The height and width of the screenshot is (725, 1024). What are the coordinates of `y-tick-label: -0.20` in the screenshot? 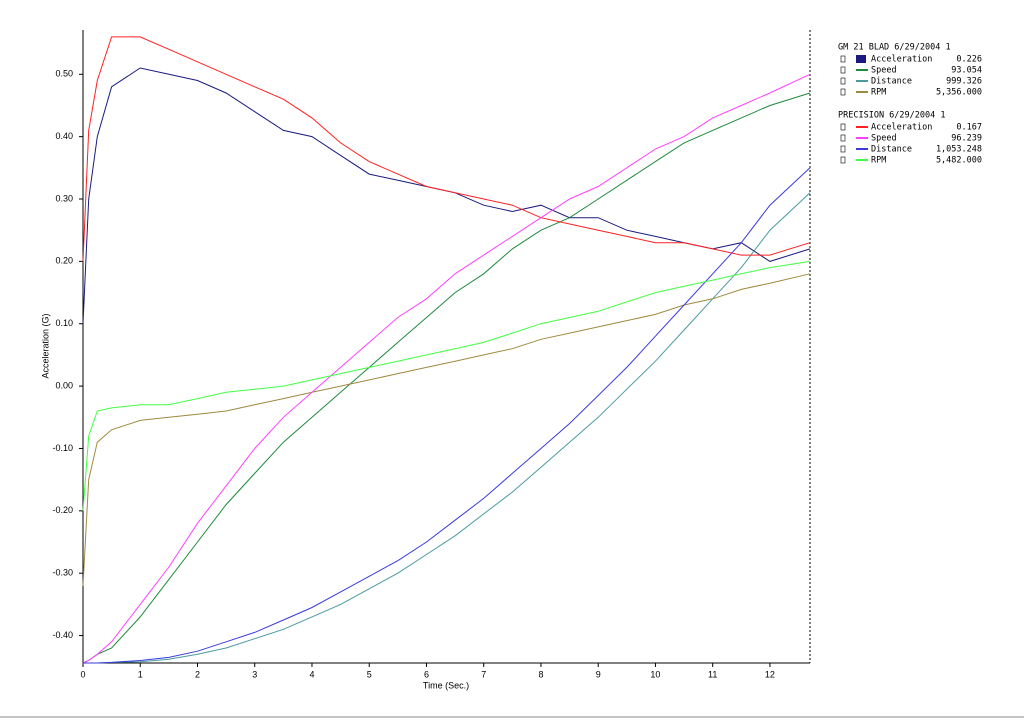 It's located at (62, 510).